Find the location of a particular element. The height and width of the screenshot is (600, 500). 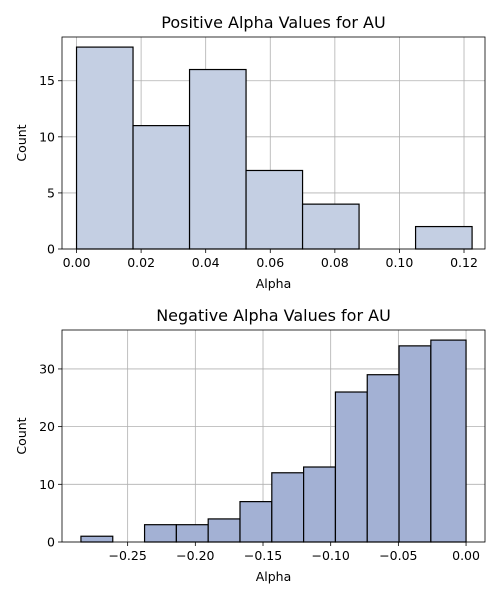

x-tick-label: −0.20 is located at coordinates (195, 555).